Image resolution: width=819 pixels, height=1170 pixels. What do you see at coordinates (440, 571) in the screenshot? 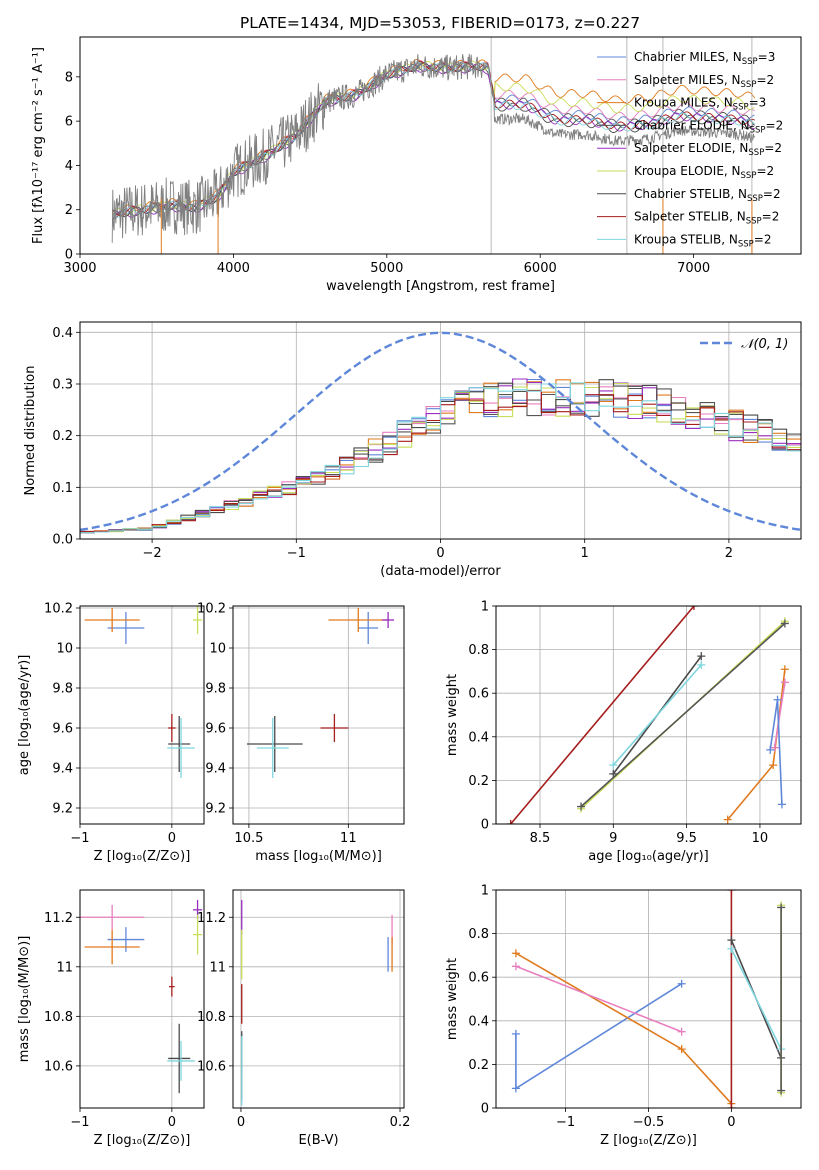
I see `x-axis-label: (data-model)/error` at bounding box center [440, 571].